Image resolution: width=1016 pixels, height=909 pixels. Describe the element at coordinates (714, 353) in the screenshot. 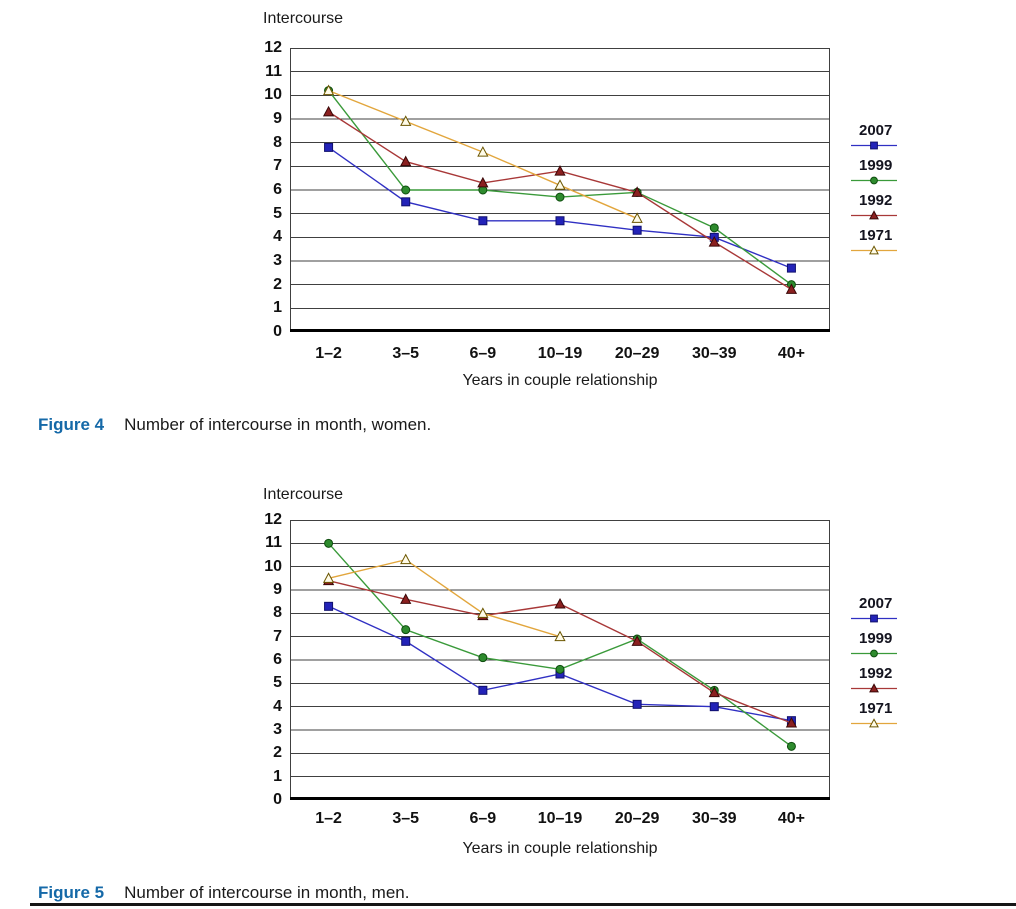

I see `x-tick-label: 30–39` at that location.